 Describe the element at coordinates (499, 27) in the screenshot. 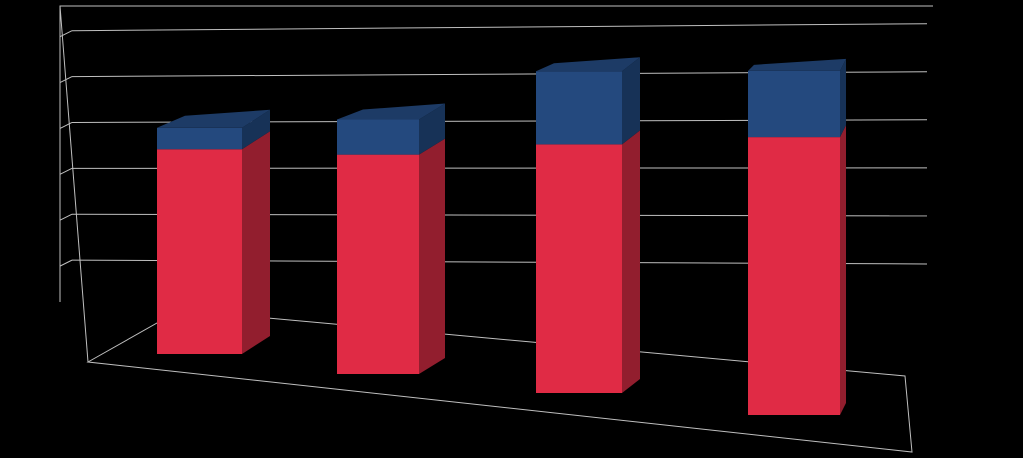

I see `gridline` at that location.